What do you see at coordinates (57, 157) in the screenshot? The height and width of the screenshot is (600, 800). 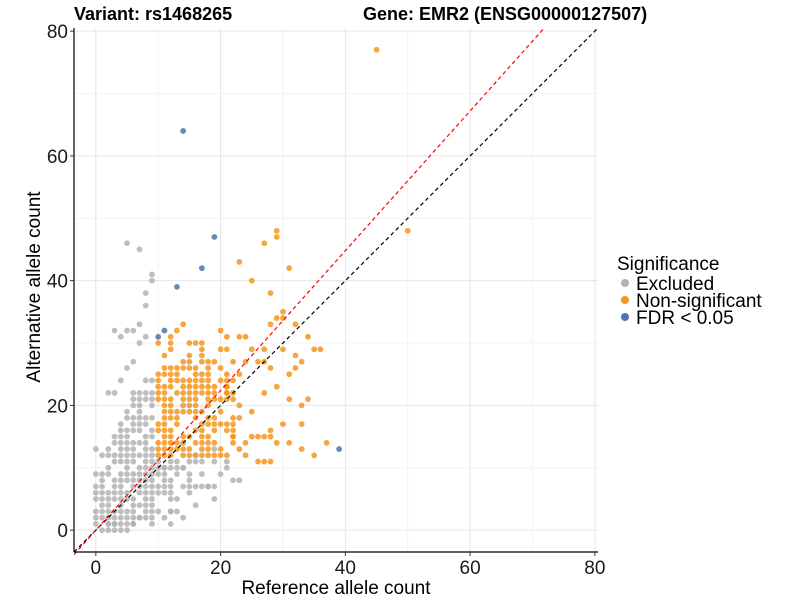 I see `y-tick-label: 60` at bounding box center [57, 157].